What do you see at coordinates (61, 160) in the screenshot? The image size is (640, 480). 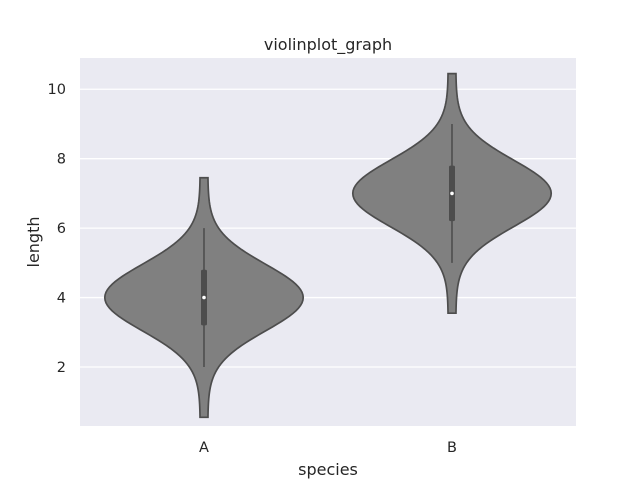 I see `y-tick-label-8: 8` at bounding box center [61, 160].